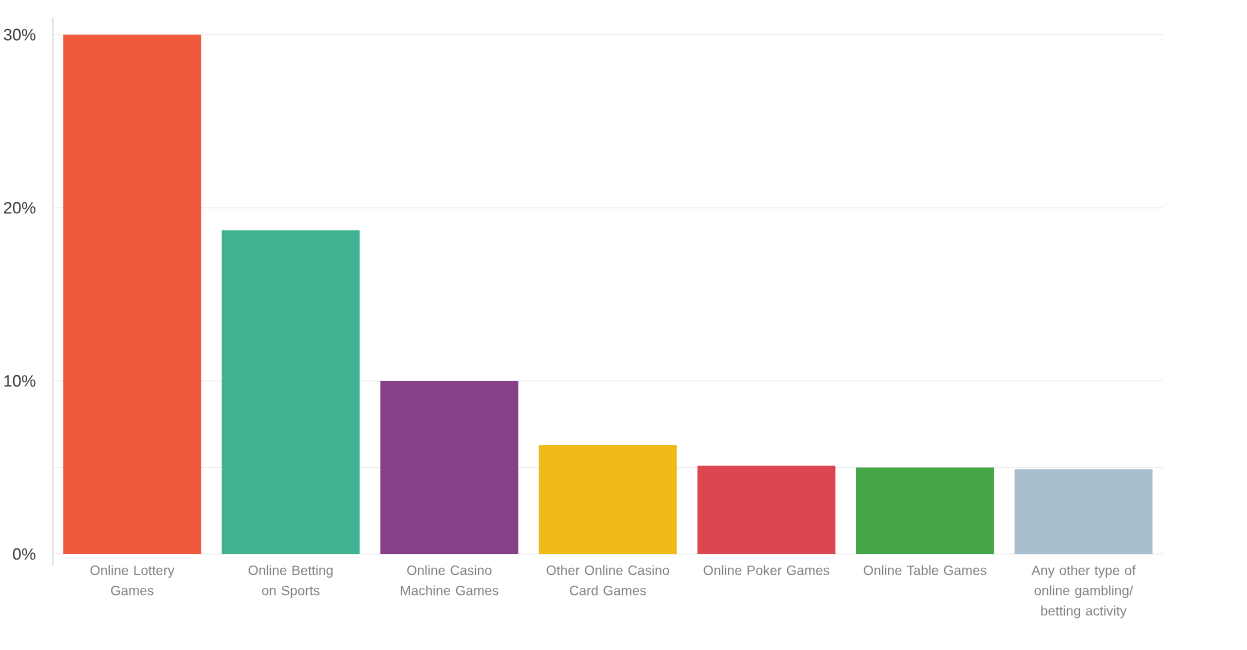 This screenshot has height=650, width=1247. What do you see at coordinates (20, 380) in the screenshot?
I see `y-tick-label: 10%` at bounding box center [20, 380].